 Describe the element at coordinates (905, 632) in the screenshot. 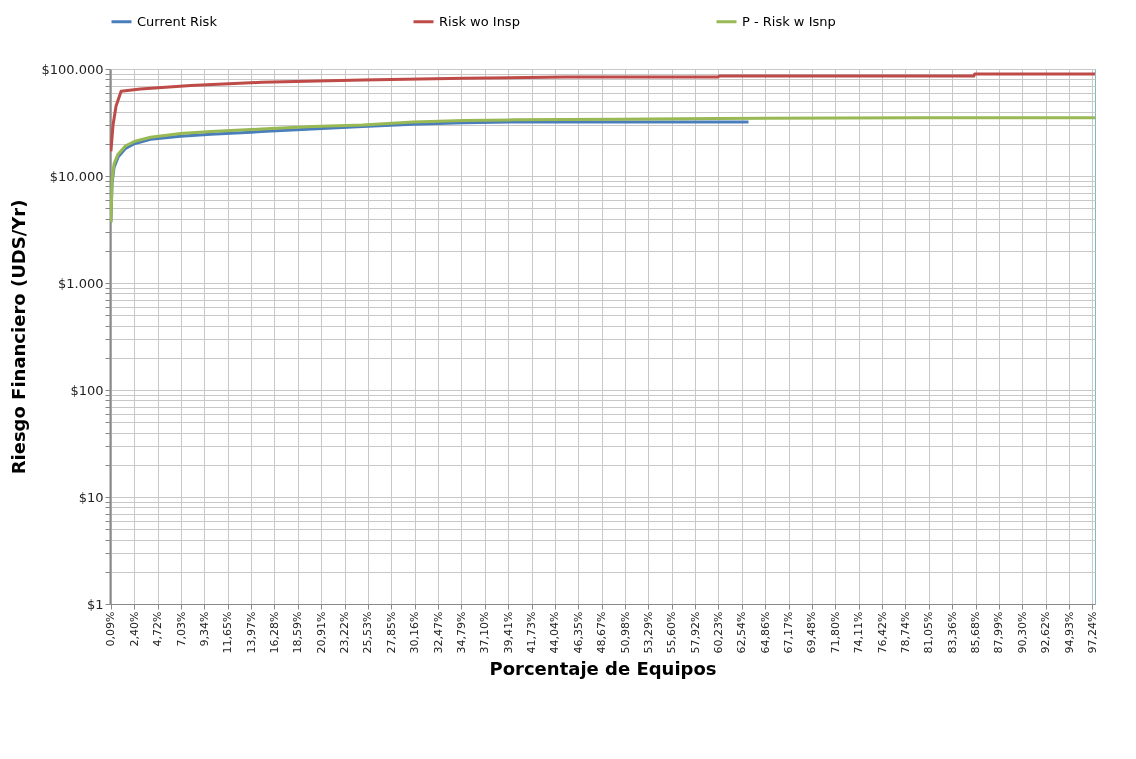

I see `x-tick-label: 78,74%` at that location.